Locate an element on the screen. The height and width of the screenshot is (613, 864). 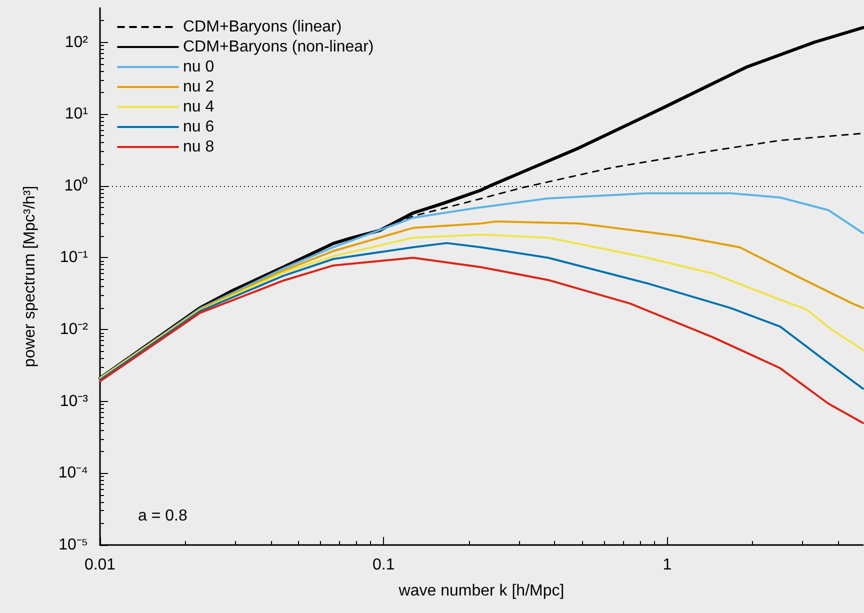
legend-label: nu 0 is located at coordinates (198, 67).